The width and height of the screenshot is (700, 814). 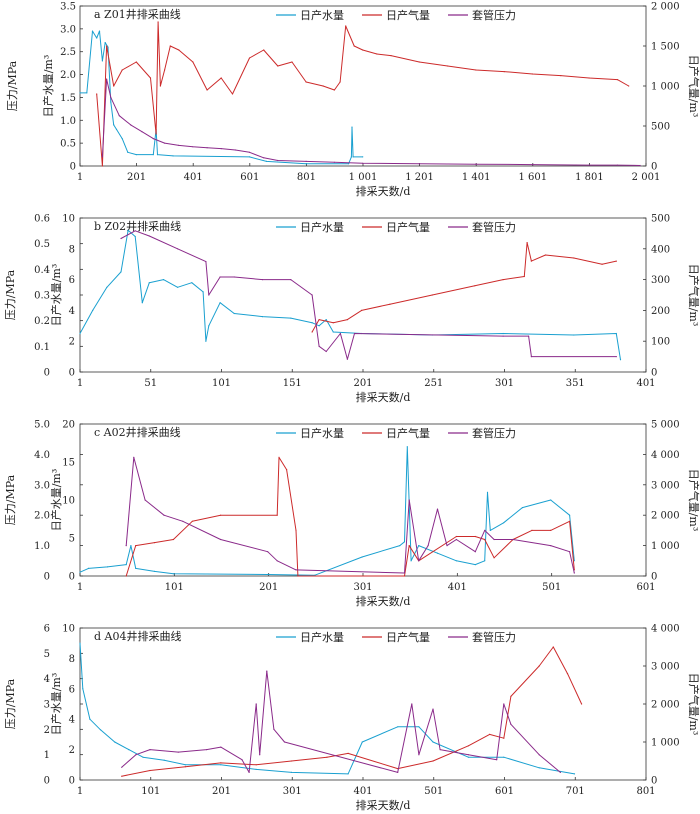 I want to click on y-tick-label-water: 6, so click(x=72, y=689).